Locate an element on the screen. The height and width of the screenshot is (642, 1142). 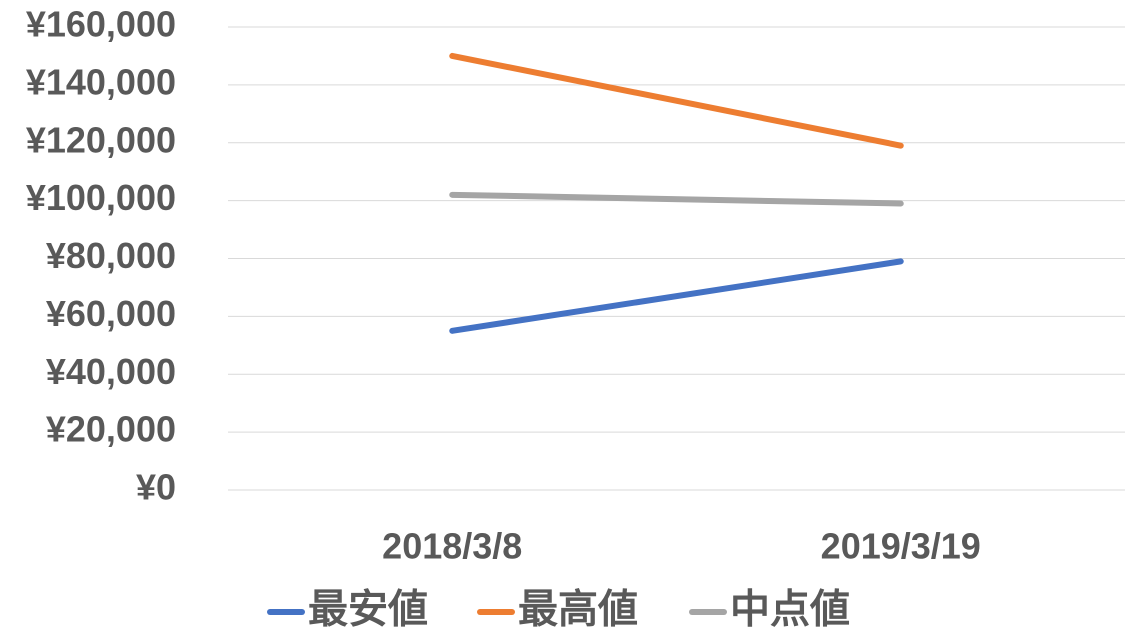
y-tick-label: ¥20,000 is located at coordinates (111, 429).